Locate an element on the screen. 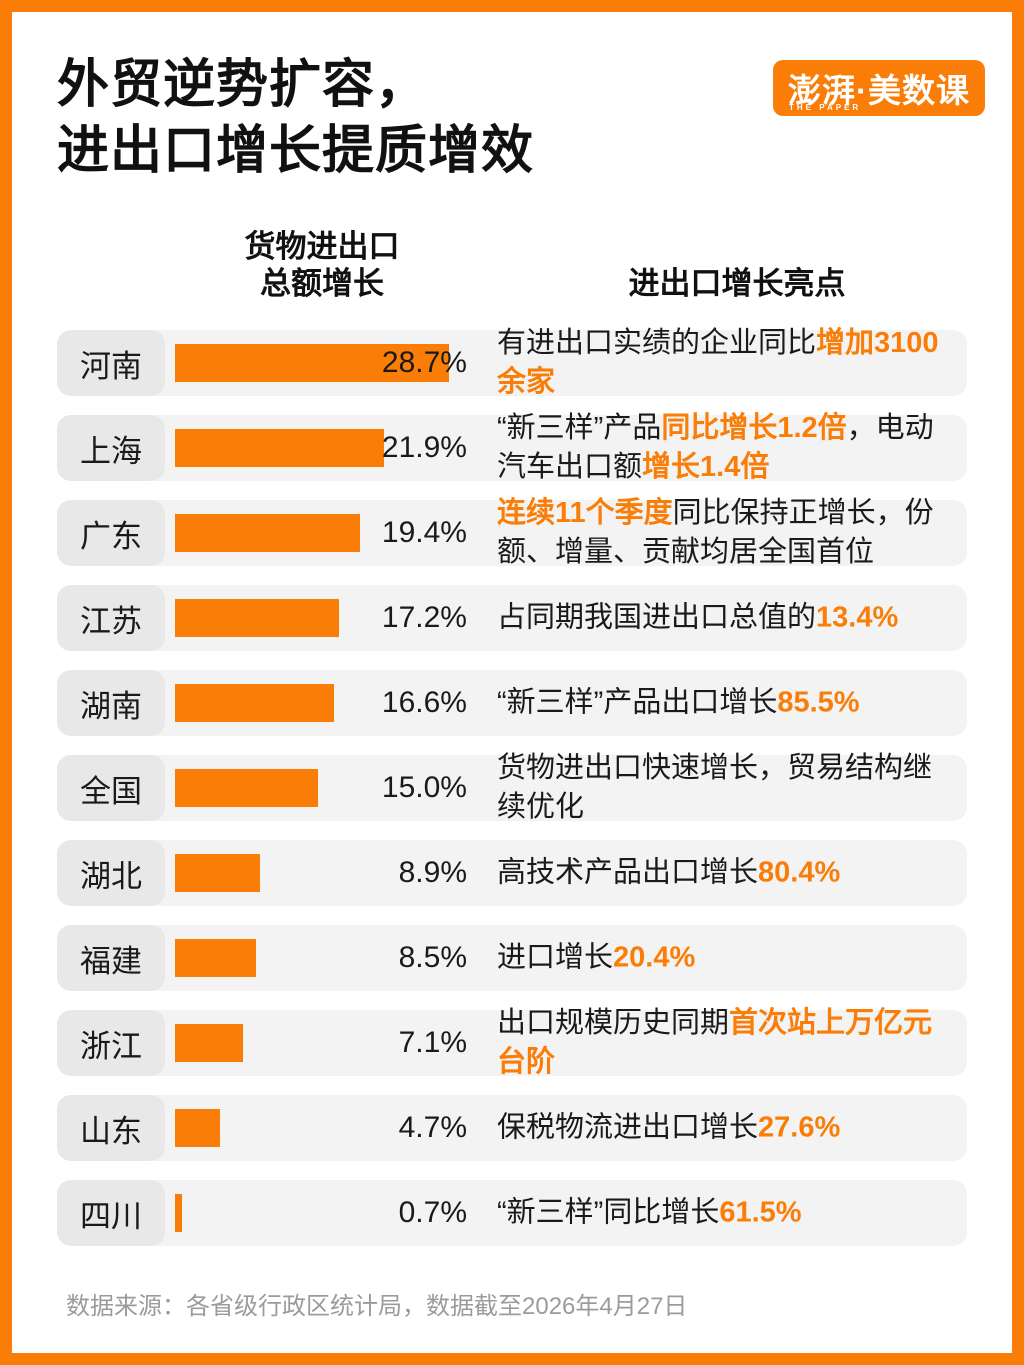  highlight-plain: 进口增长 is located at coordinates (555, 957).